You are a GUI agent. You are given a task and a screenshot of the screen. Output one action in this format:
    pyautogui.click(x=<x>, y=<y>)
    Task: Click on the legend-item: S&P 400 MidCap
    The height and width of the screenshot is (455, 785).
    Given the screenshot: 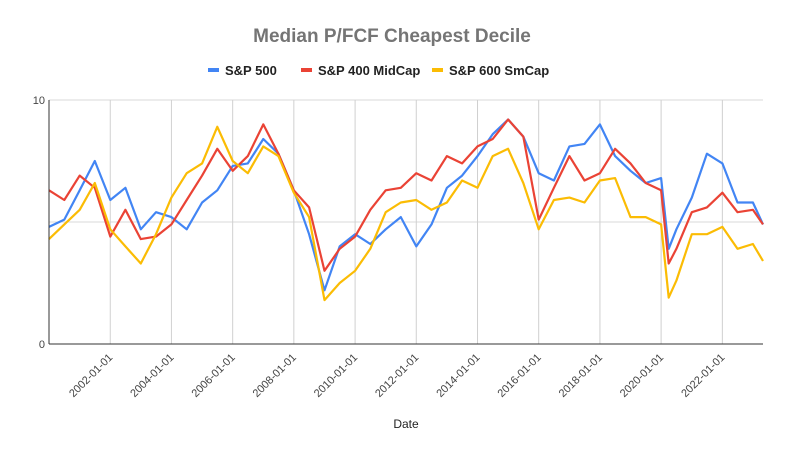 What is the action you would take?
    pyautogui.click(x=360, y=70)
    